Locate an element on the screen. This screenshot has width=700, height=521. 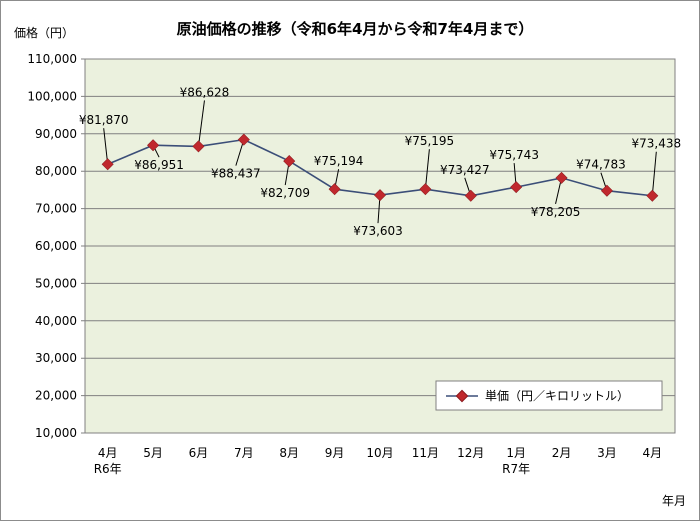
x-tick-label: 1月 is located at coordinates (516, 453).